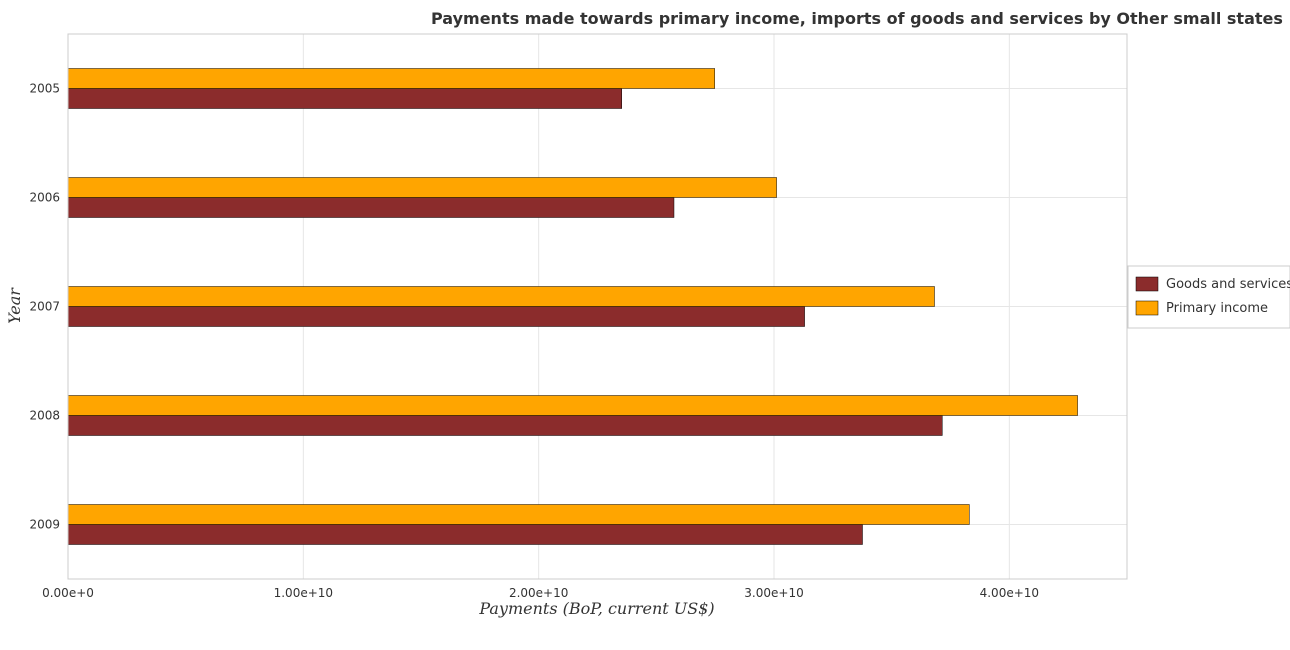  I want to click on x-axis-ticks: 0.00e+0 1.00e+10 2.00e+10 3.00e+10 4.00e+10, so click(540, 593).